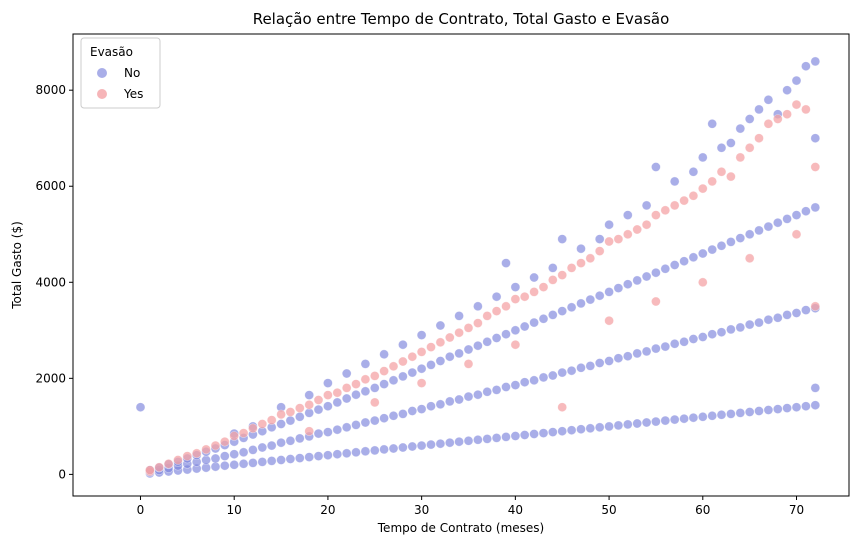 The image size is (859, 551). I want to click on x-axis: 0 10 20 30 40 50 60 70, so click(470, 506).